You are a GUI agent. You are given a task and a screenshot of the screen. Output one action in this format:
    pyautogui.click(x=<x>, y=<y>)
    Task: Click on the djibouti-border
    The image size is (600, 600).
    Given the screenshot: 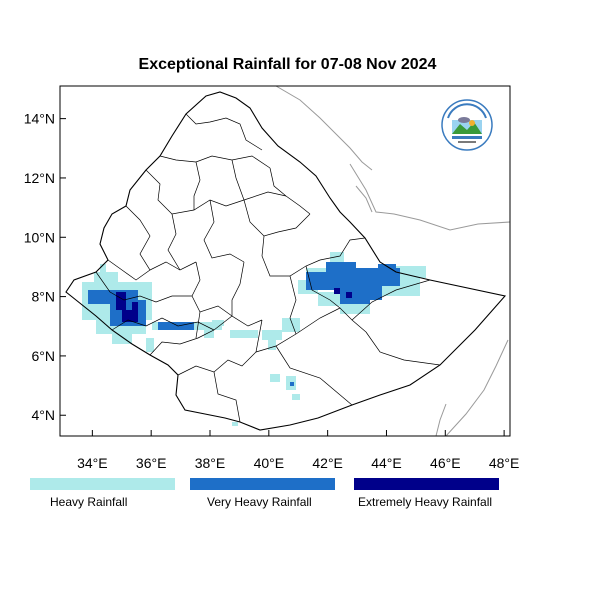 What is the action you would take?
    pyautogui.click(x=364, y=199)
    